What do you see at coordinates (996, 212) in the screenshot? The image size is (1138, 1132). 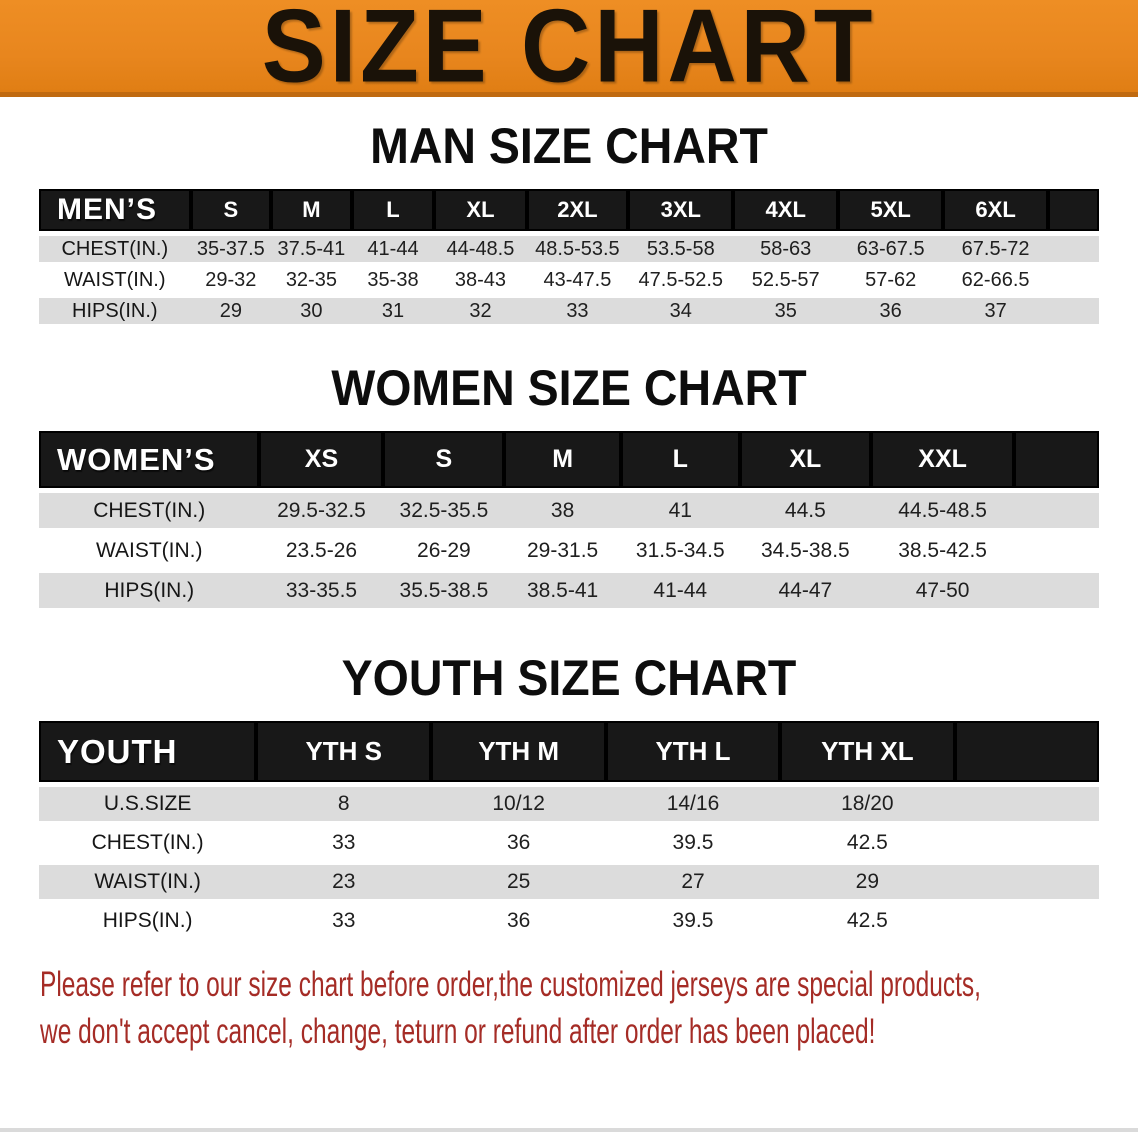 I see `col-header: 6XL` at bounding box center [996, 212].